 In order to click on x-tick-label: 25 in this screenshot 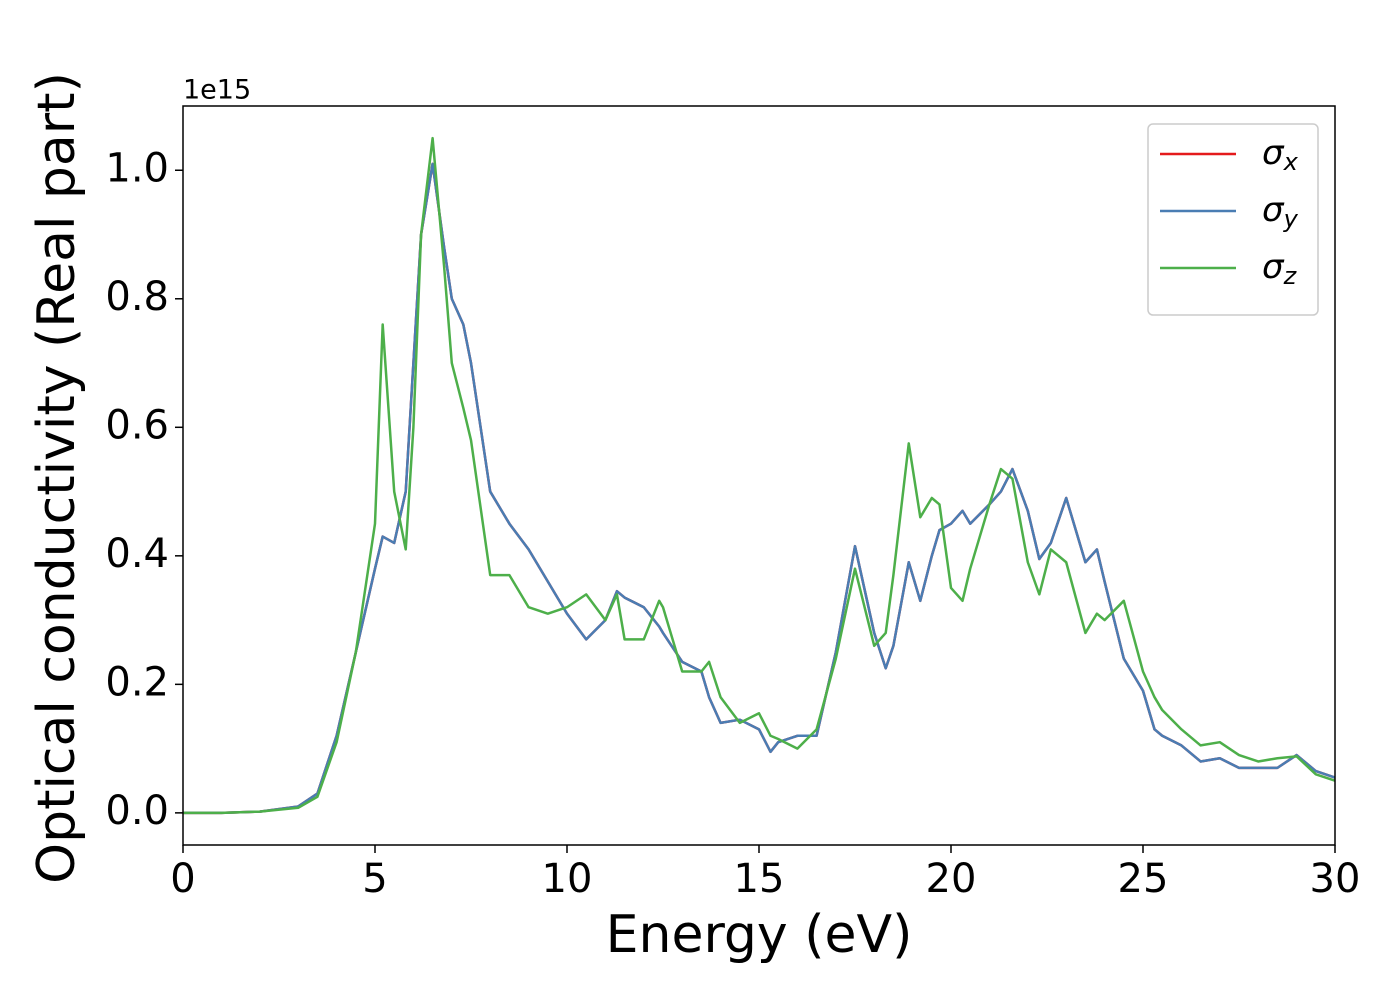, I will do `click(1143, 879)`.